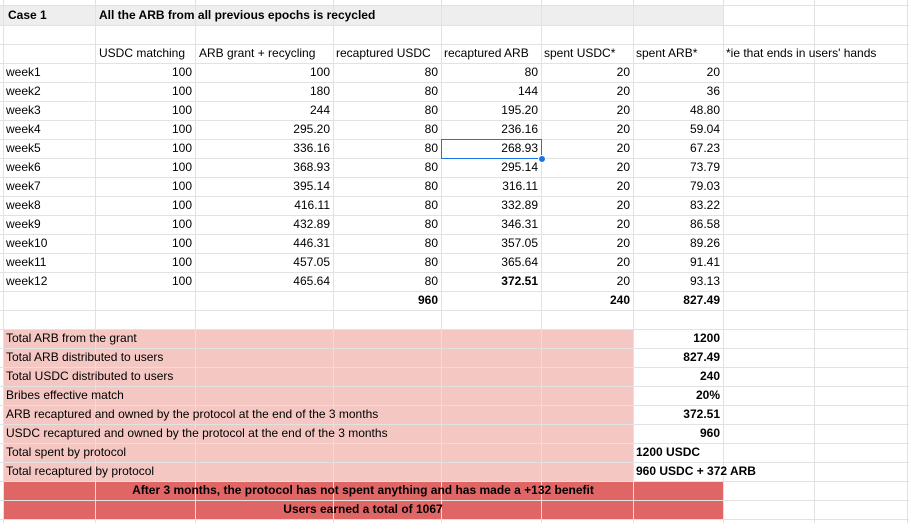  What do you see at coordinates (704, 281) in the screenshot?
I see `spent-arb-value: 93.13` at bounding box center [704, 281].